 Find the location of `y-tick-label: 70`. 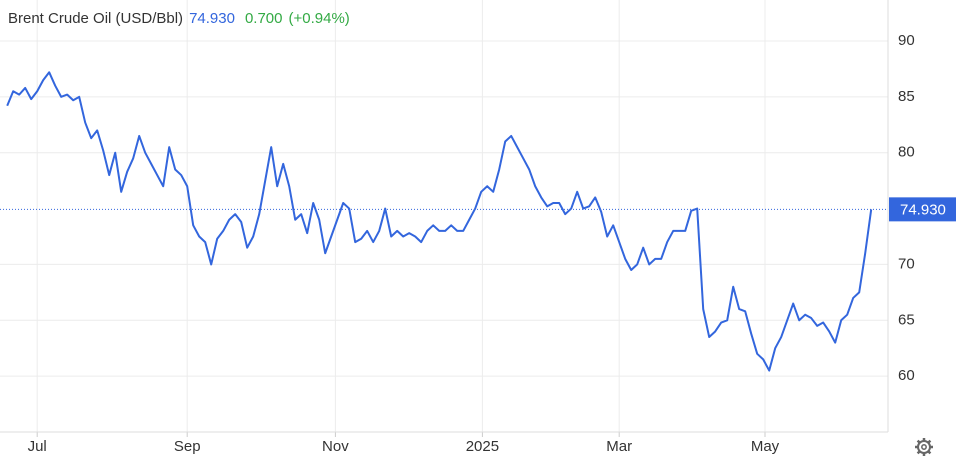

y-tick-label: 70 is located at coordinates (906, 263).